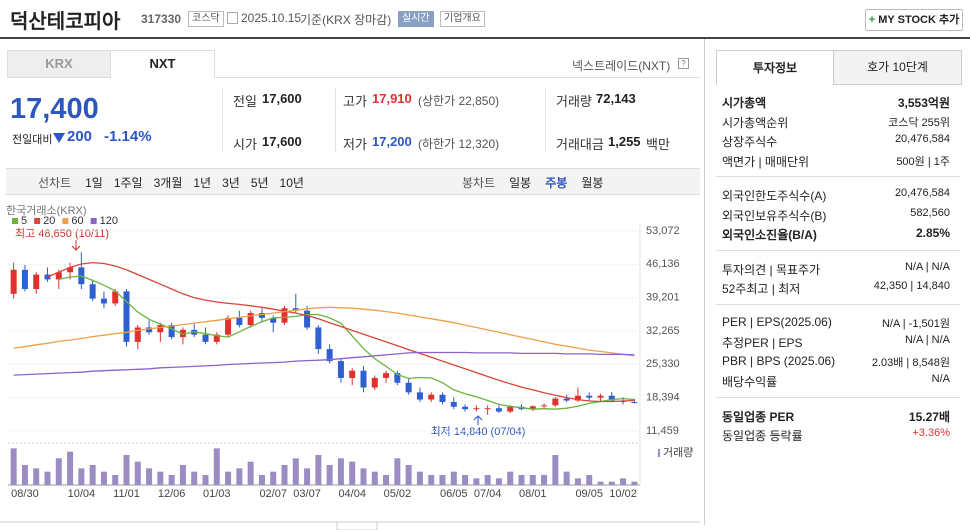 This screenshot has width=970, height=530. Describe the element at coordinates (462, 19) in the screenshot. I see `overview-button: 기업개요` at that location.